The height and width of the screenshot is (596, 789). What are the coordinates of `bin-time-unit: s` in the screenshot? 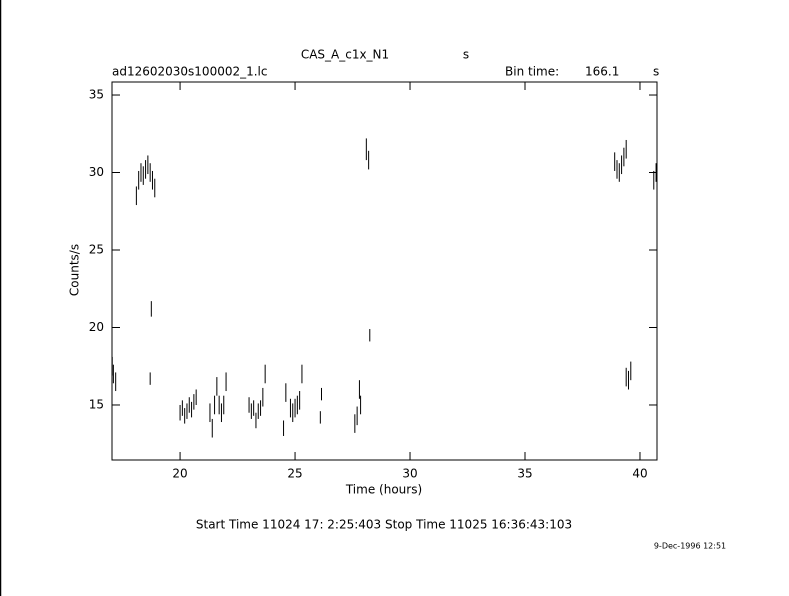 It's located at (656, 72).